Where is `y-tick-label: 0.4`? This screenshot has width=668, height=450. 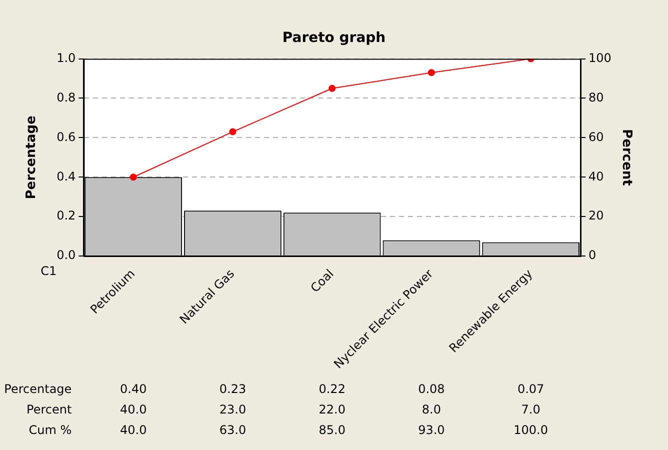 y-tick-label: 0.4 is located at coordinates (66, 176).